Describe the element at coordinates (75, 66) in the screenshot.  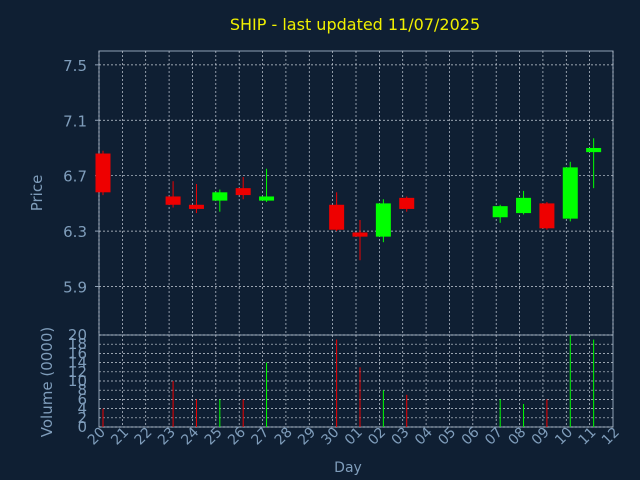
I see `price-tick-label: 7.5` at that location.